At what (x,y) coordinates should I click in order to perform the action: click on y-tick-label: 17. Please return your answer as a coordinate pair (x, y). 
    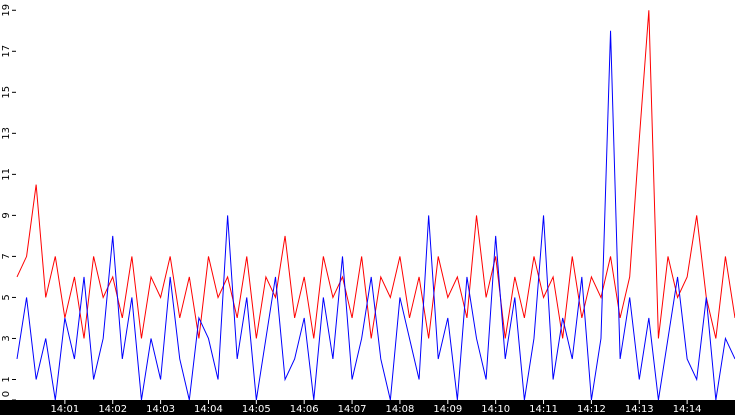
    Looking at the image, I should click on (6, 51).